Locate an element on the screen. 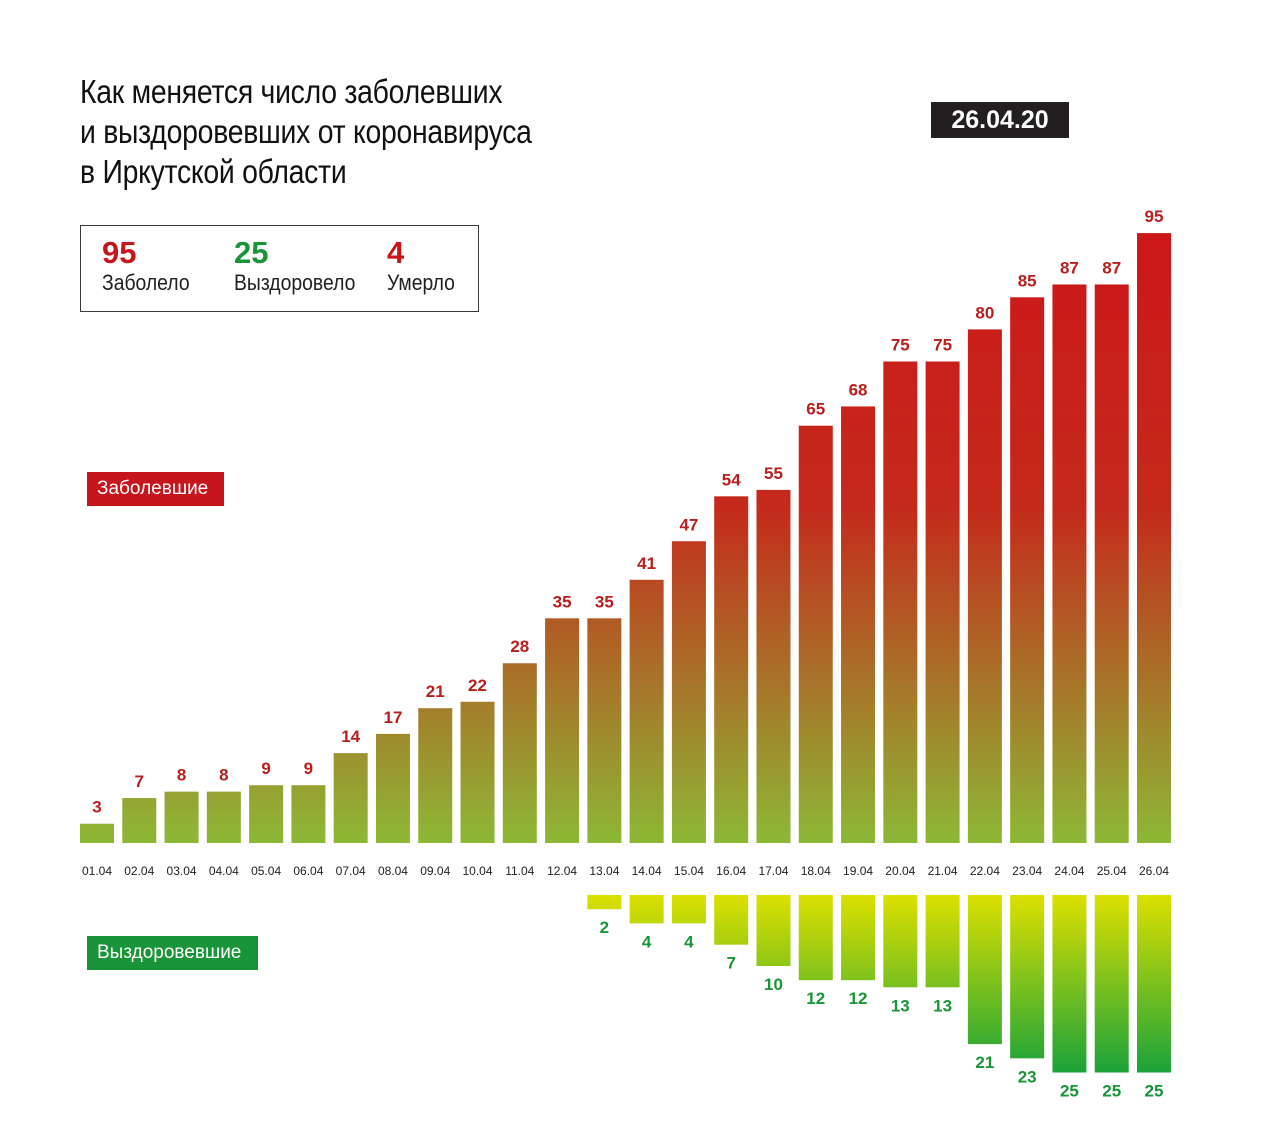 The image size is (1280, 1140). stat-recovered-label: Выздоровело is located at coordinates (295, 282).